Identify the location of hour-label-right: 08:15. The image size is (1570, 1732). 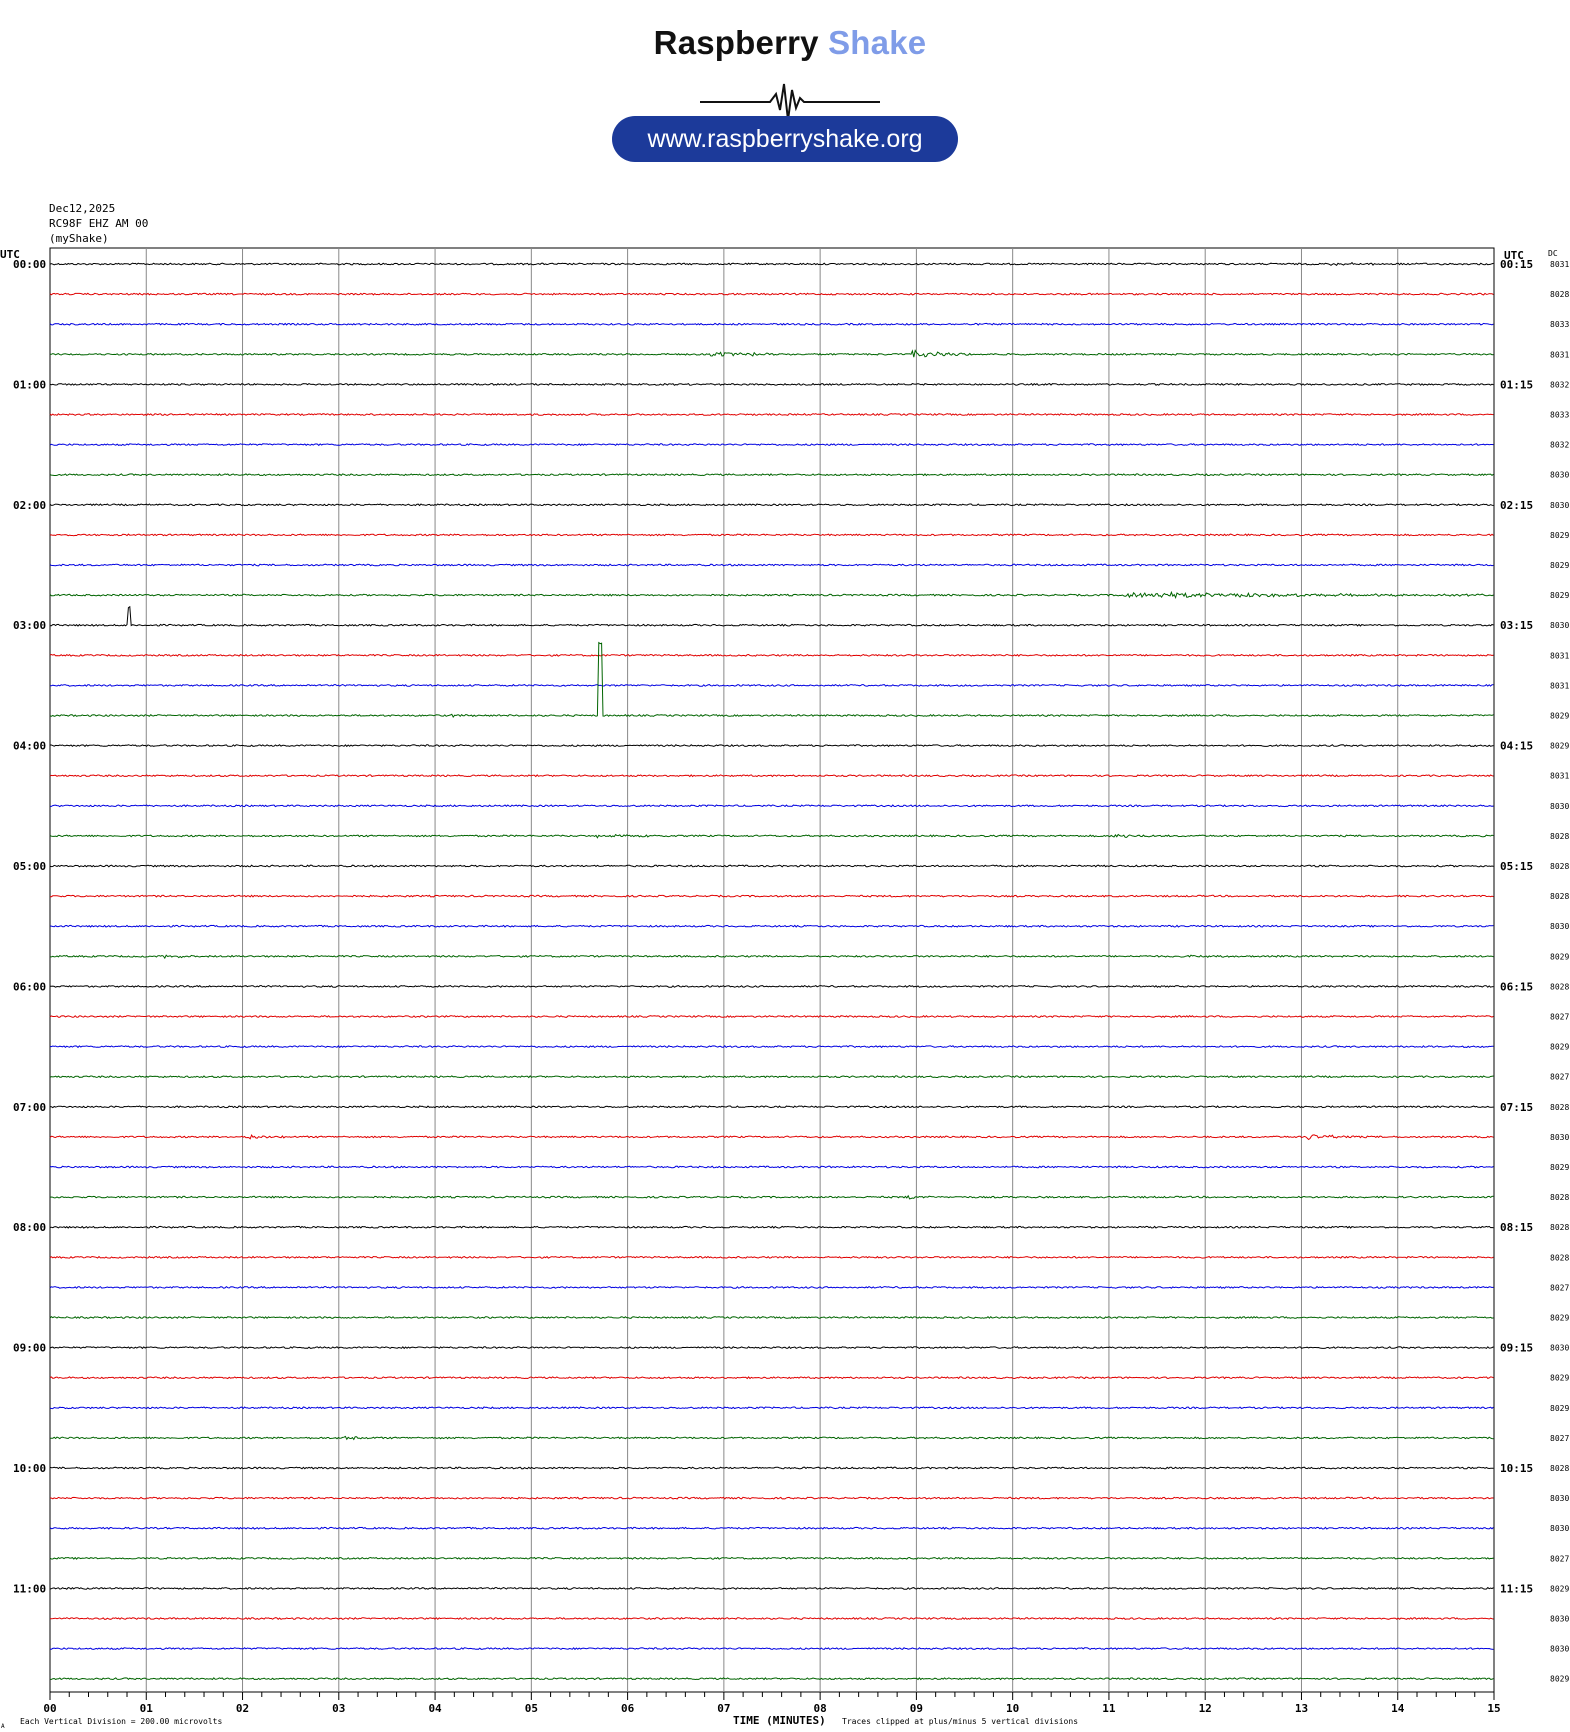
(1516, 1227).